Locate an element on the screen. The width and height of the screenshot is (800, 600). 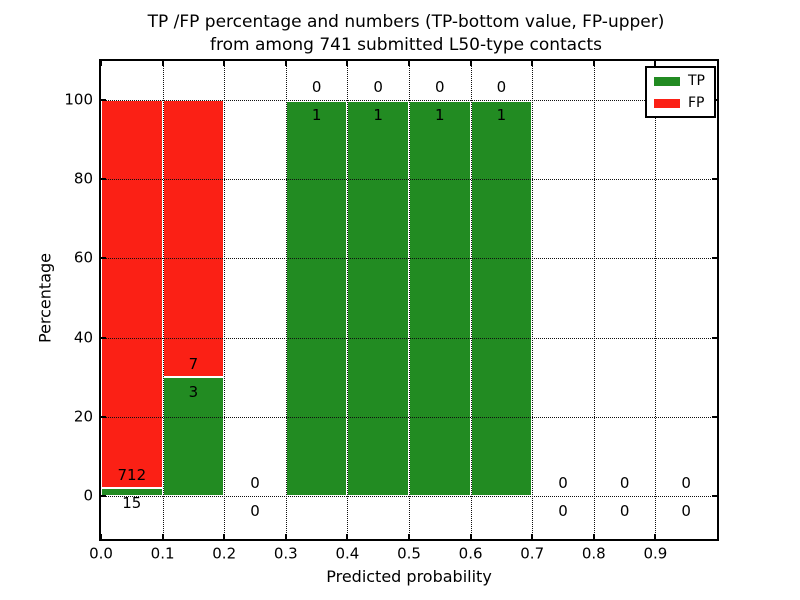
legend-swatch-fp is located at coordinates (667, 103).